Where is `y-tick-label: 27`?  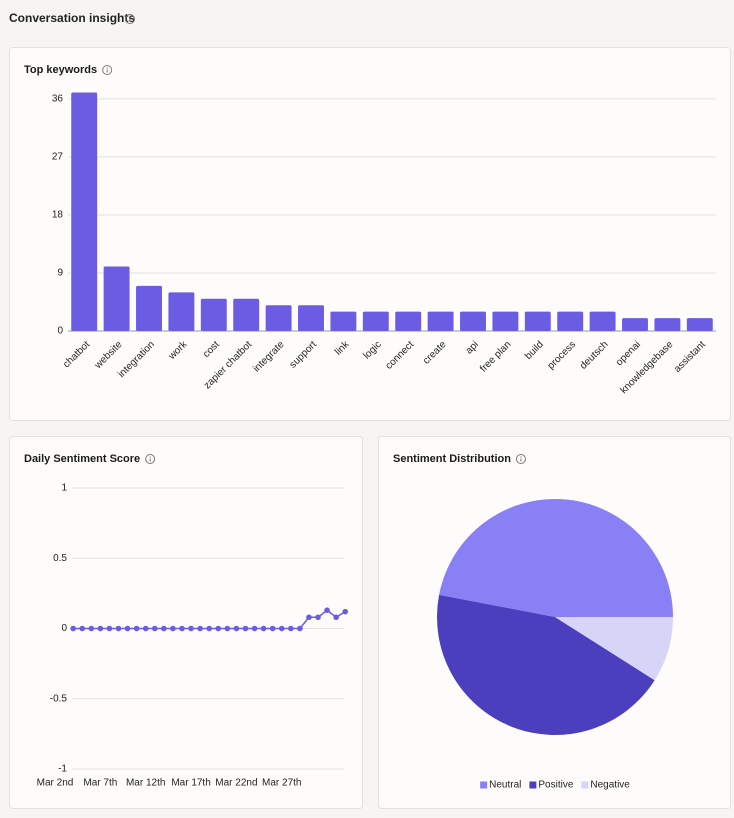 y-tick-label: 27 is located at coordinates (58, 157).